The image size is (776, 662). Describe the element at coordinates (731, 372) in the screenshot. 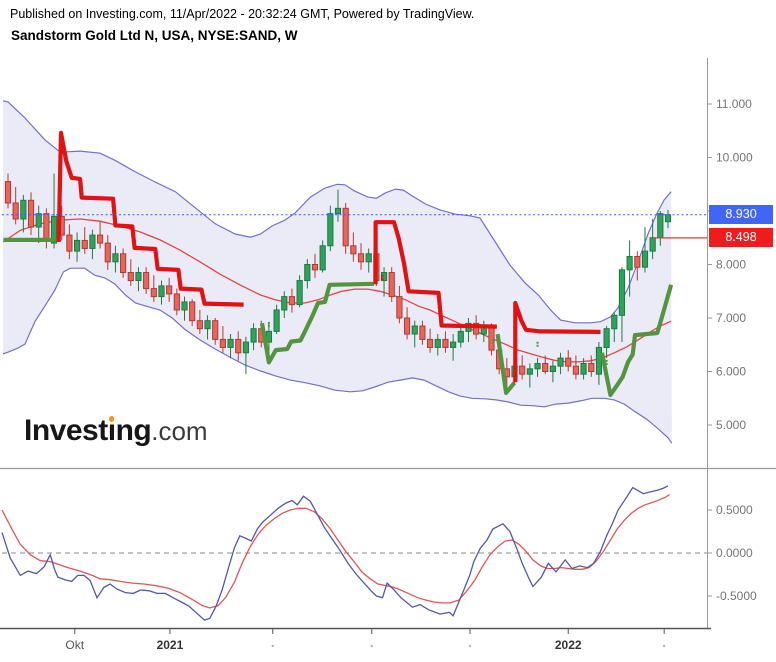

I see `svg-text: 6.000` at that location.